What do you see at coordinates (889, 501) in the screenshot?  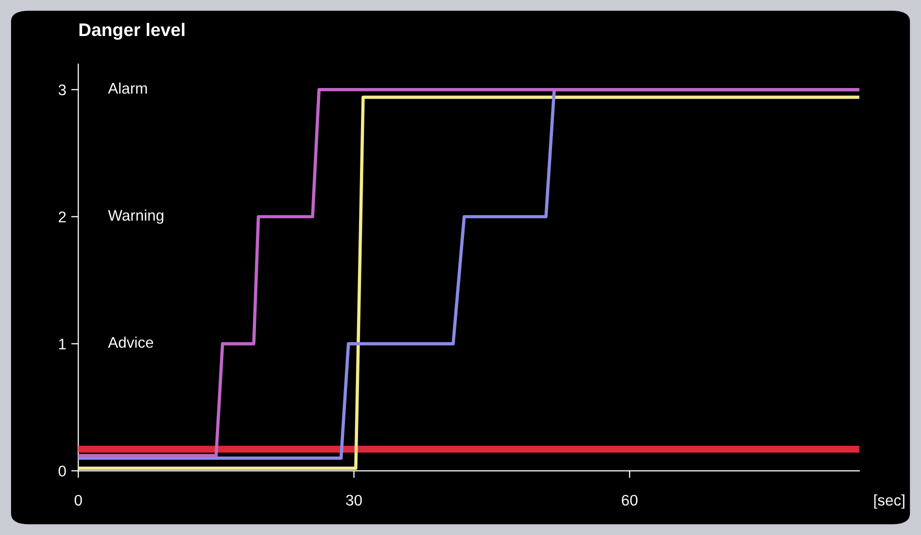 I see `x-axis-title: [sec]` at bounding box center [889, 501].